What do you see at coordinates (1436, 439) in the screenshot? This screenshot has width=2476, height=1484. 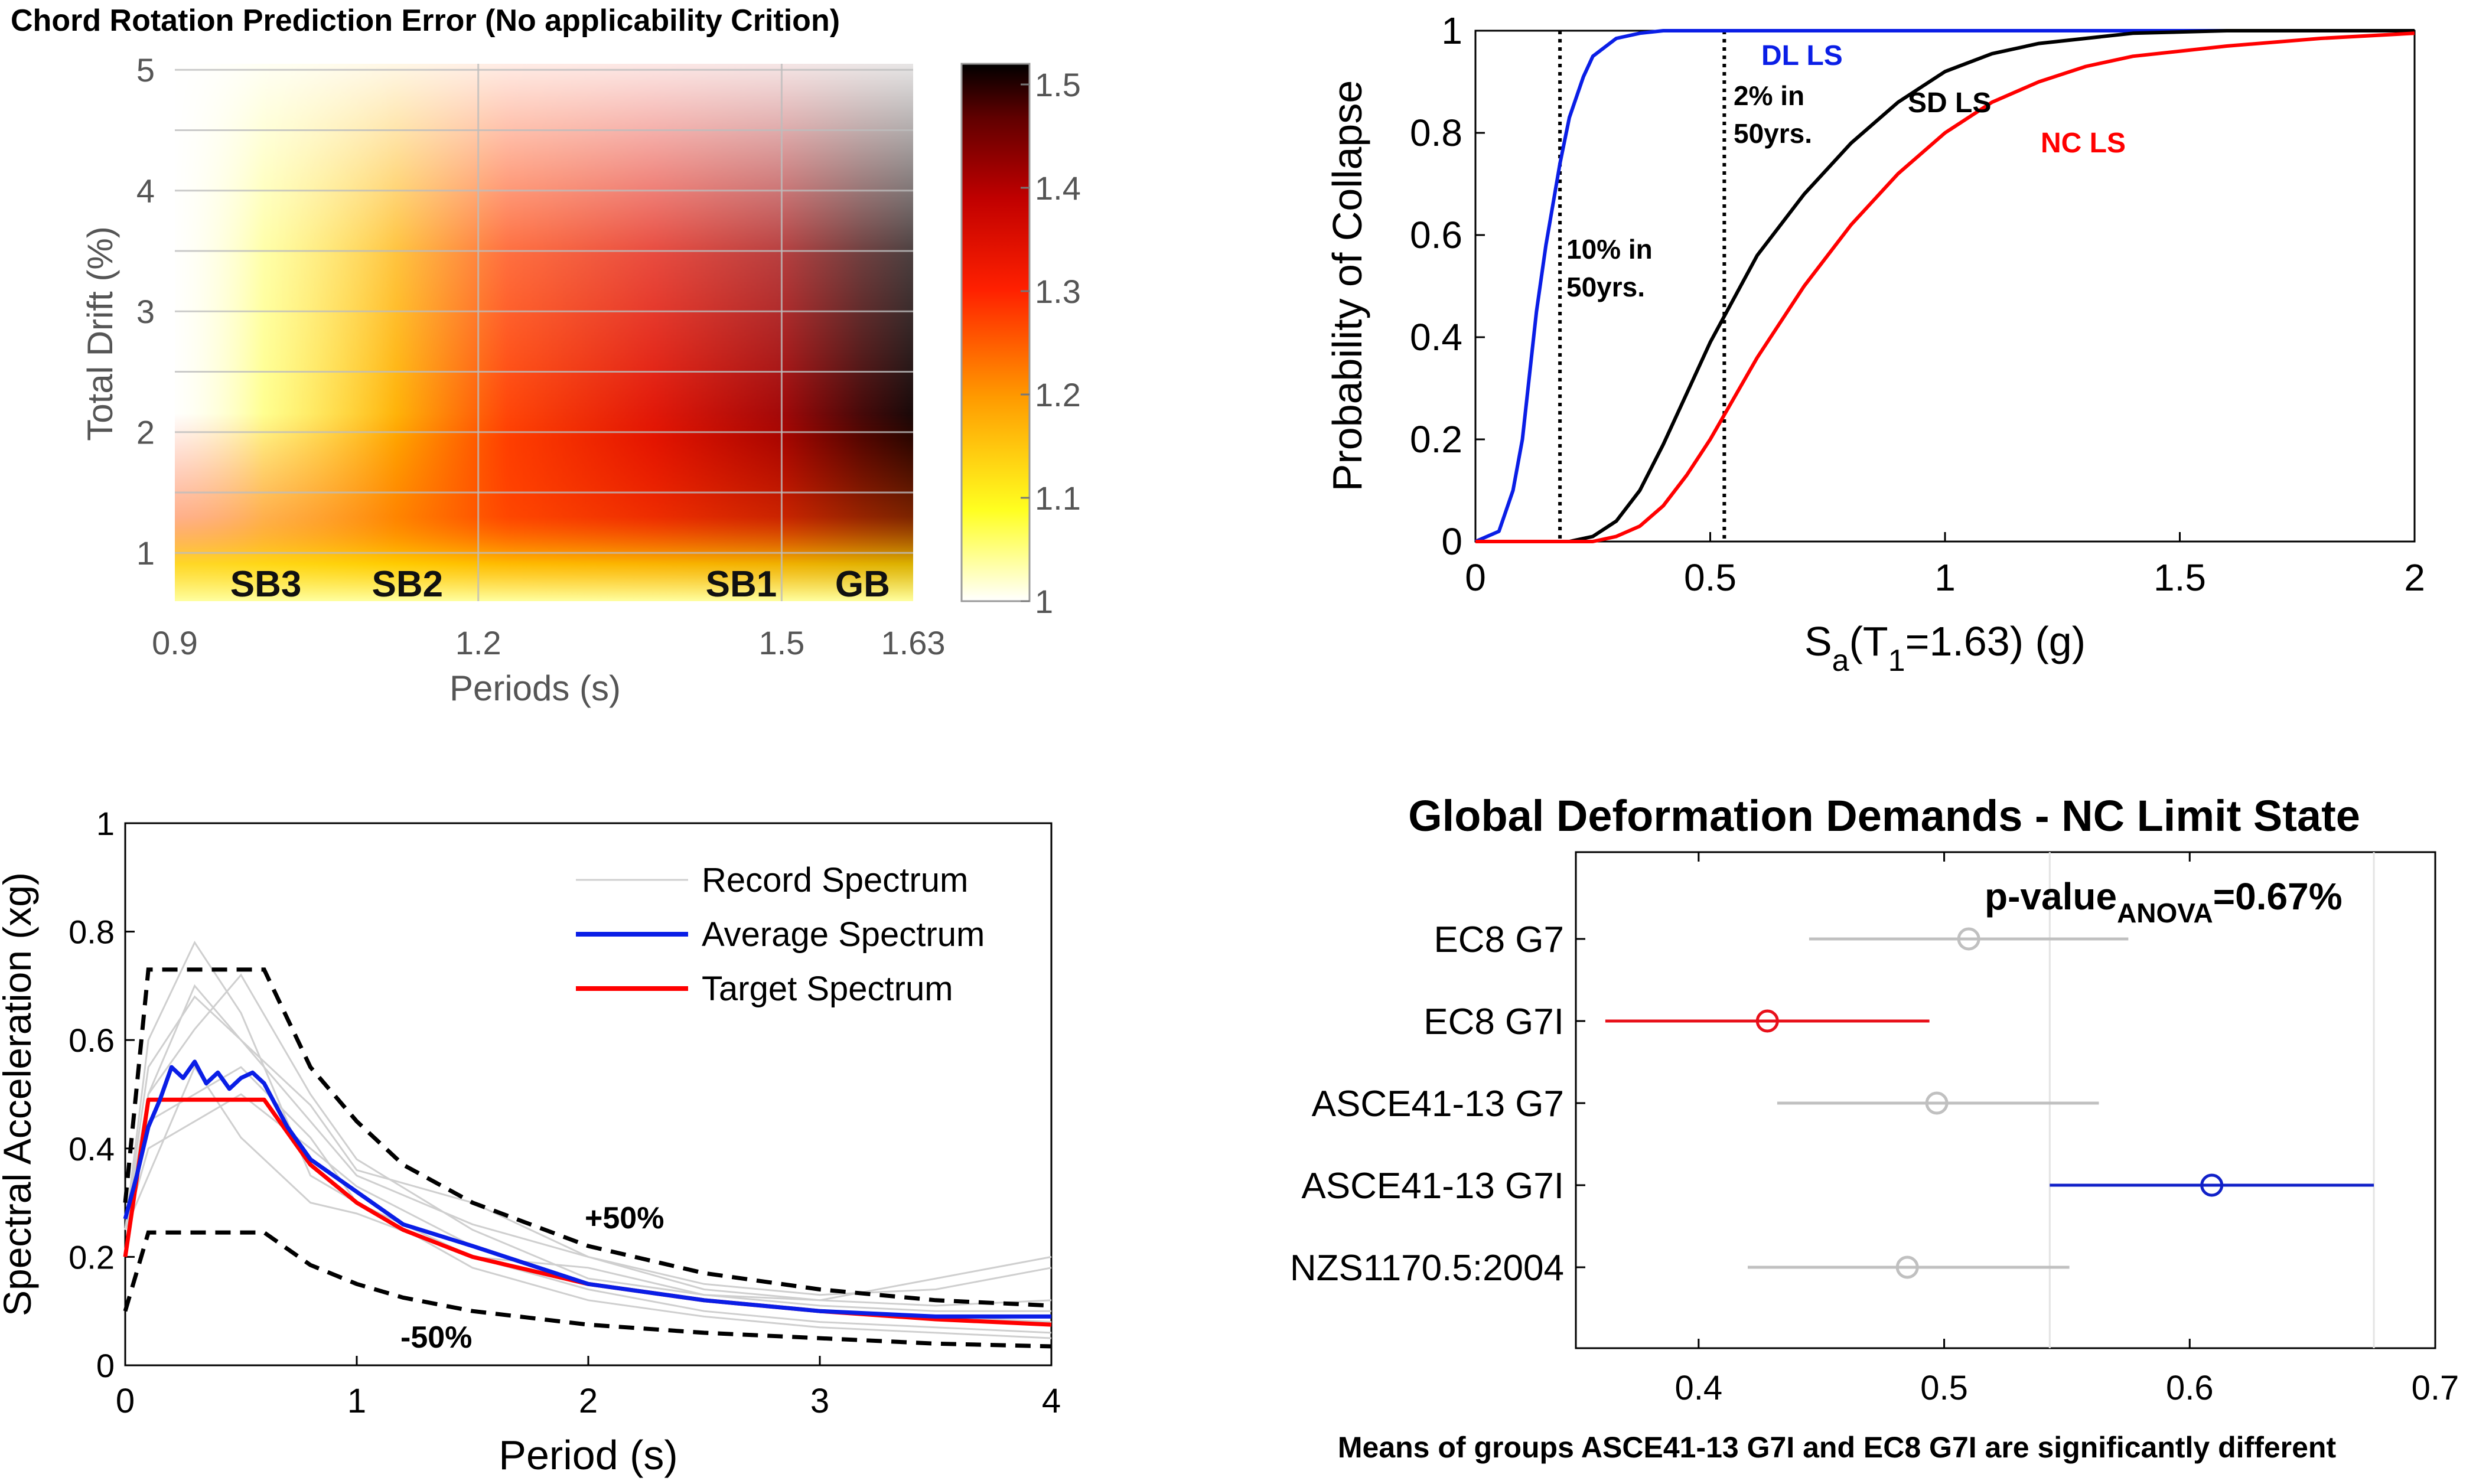 I see `fragility-y-tick-label: 0.2` at bounding box center [1436, 439].